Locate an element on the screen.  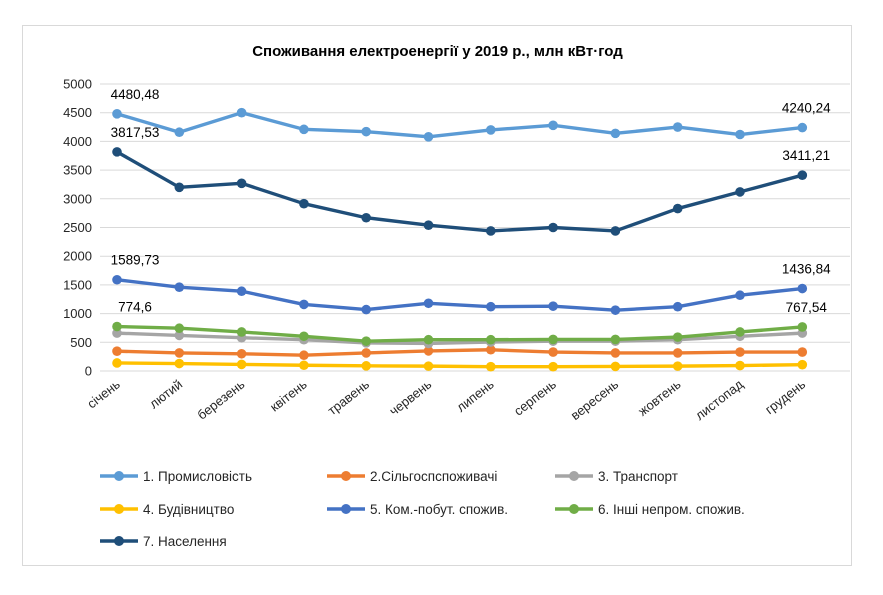
y-axis-label: 4500 is located at coordinates (77, 112).